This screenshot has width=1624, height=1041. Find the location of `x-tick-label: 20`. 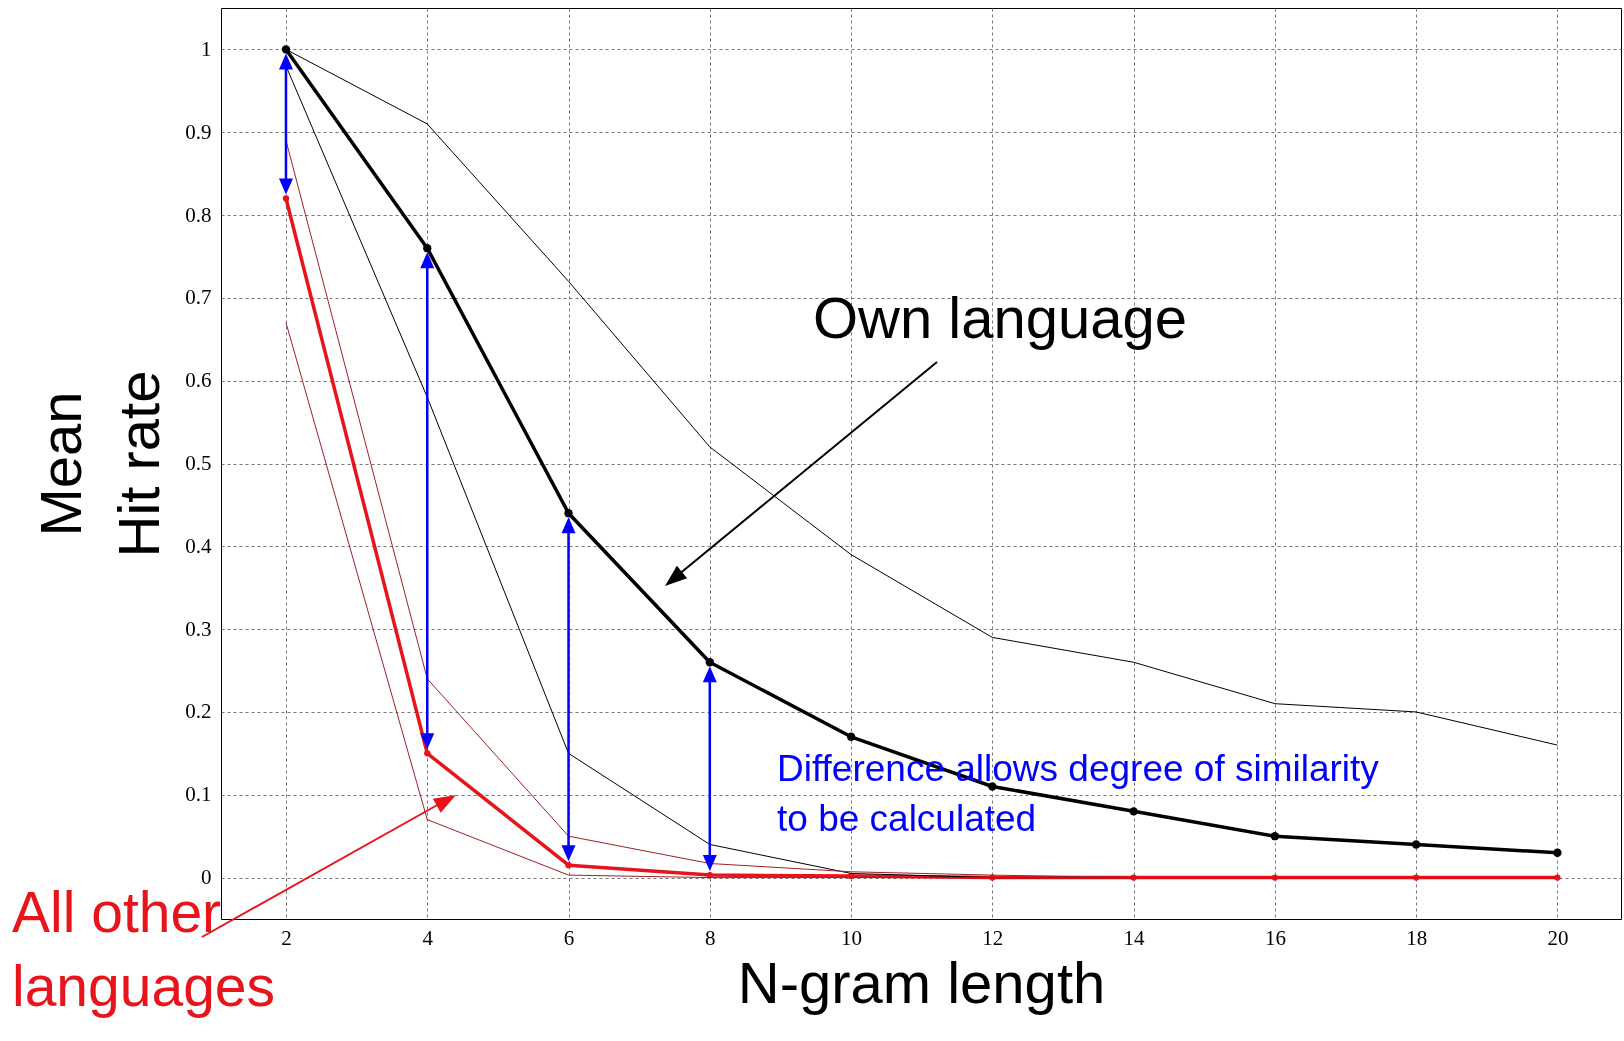

x-tick-label: 20 is located at coordinates (1558, 937).